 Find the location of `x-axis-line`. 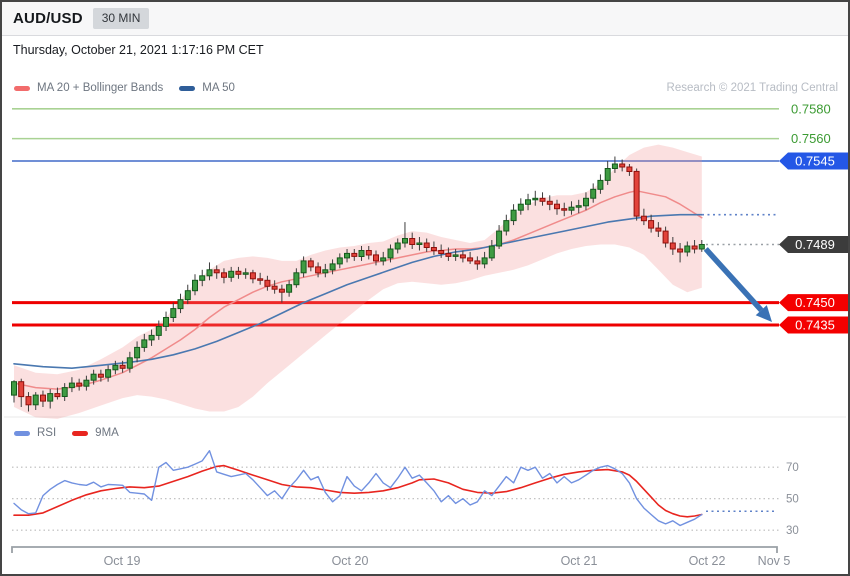

x-axis-line is located at coordinates (394, 549).